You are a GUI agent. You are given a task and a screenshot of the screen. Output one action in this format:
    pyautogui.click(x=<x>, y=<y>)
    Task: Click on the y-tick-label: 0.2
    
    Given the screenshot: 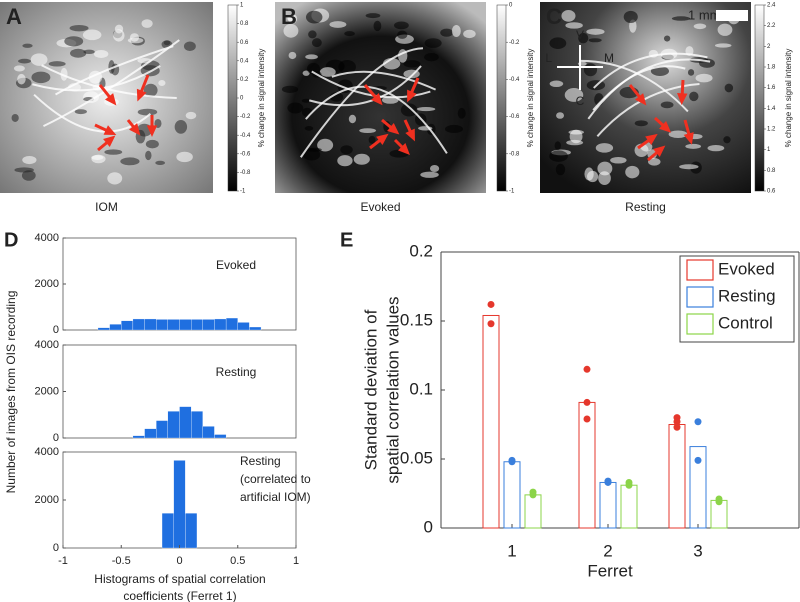 What is the action you would take?
    pyautogui.click(x=421, y=250)
    